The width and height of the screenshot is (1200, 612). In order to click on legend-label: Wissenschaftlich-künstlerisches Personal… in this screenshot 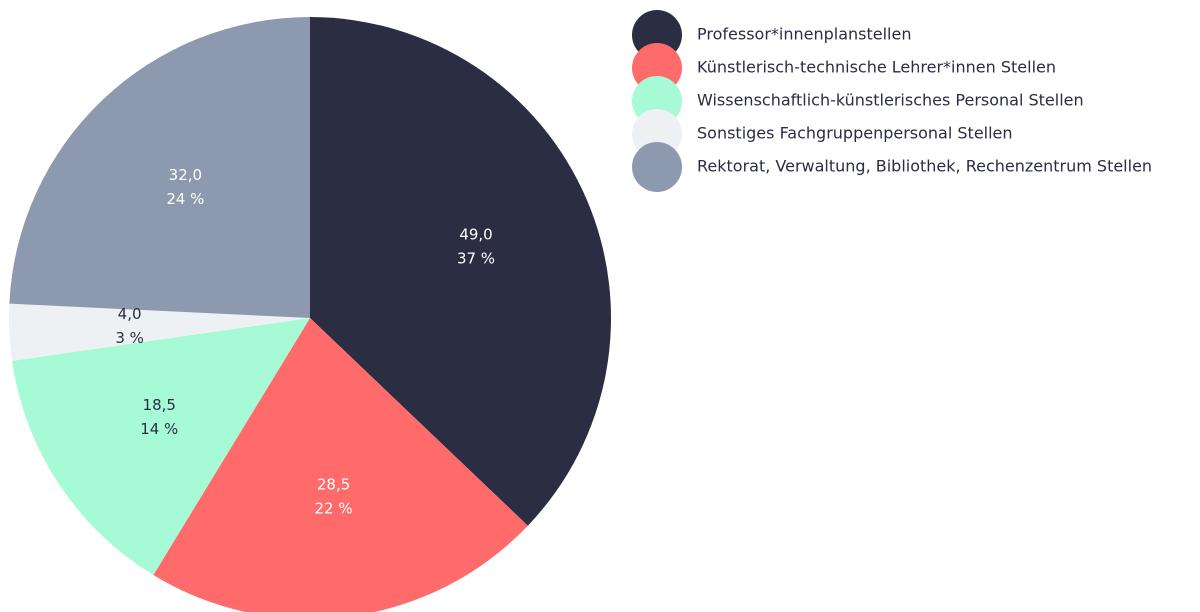, I will do `click(890, 100)`.